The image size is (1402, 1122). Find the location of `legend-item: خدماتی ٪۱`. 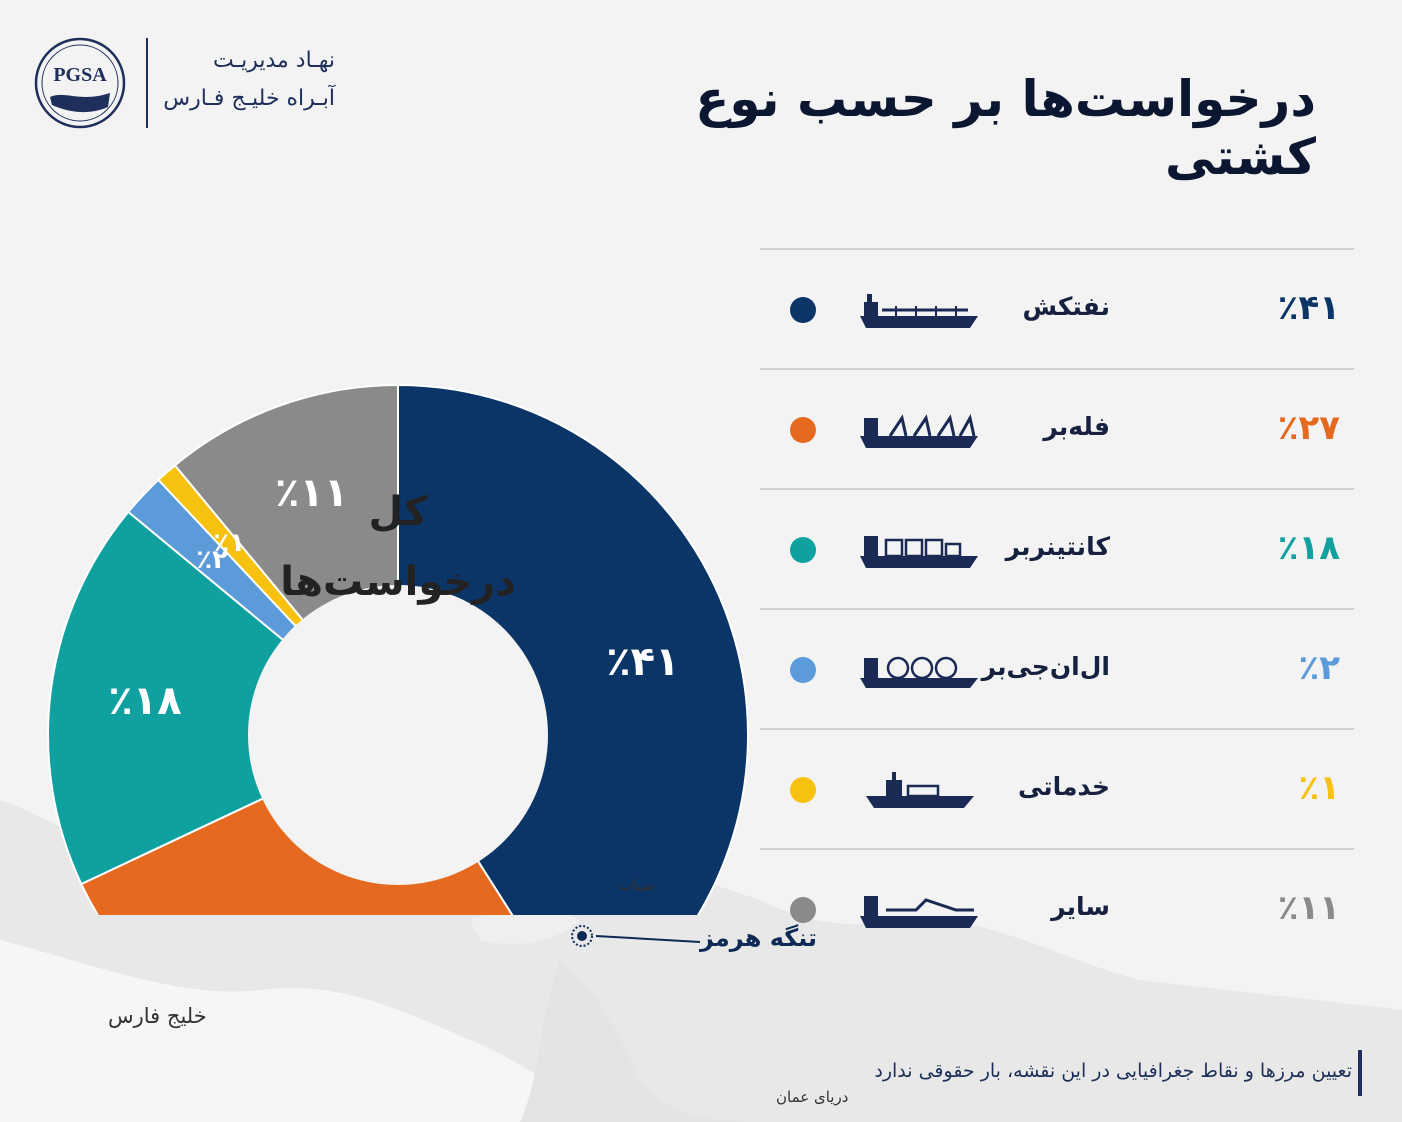

legend-item: خدماتی ٪۱ is located at coordinates (1057, 788).